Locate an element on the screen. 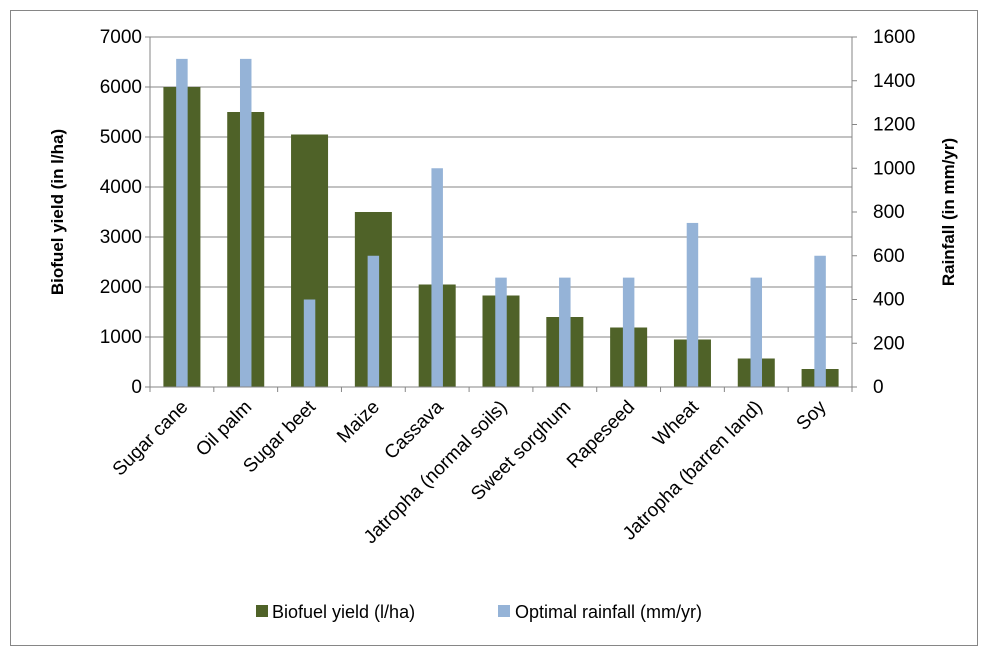  x-tick-label: Soy is located at coordinates (812, 415).